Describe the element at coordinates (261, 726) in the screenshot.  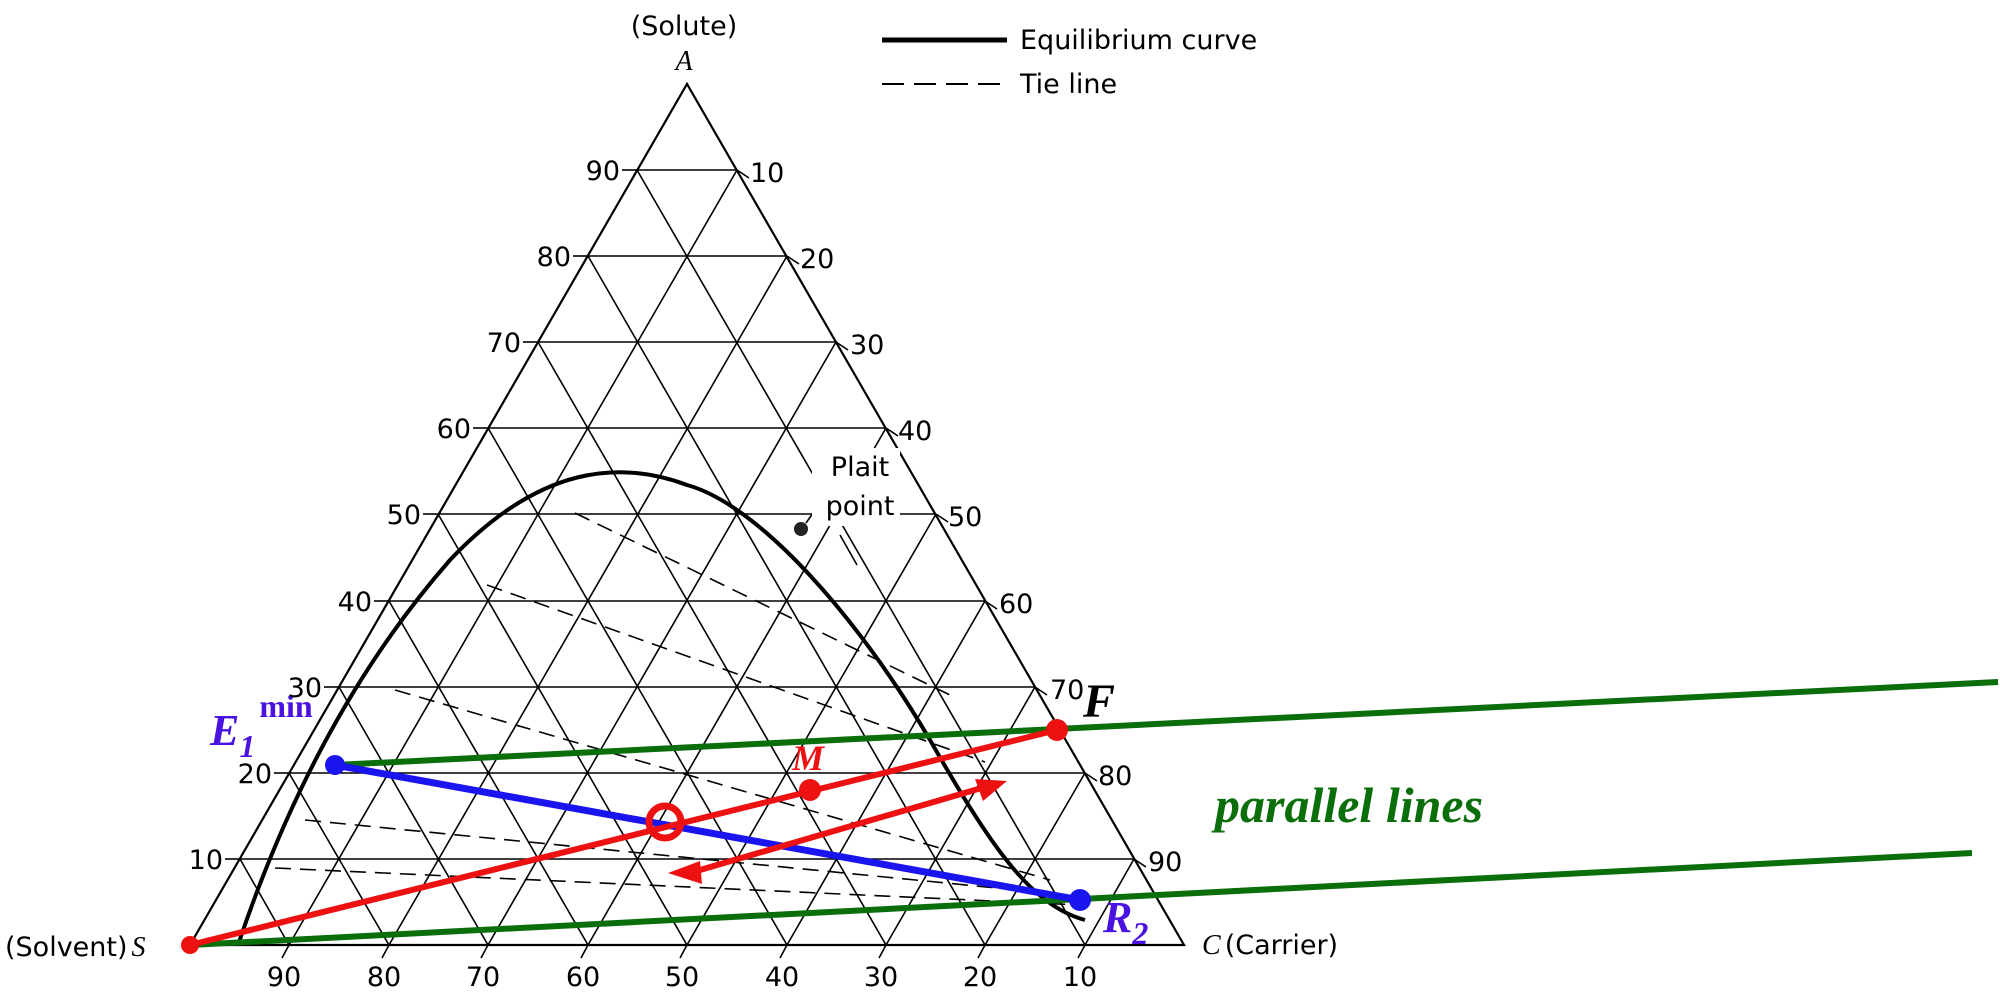
I see `point-E1-label: E1min` at that location.